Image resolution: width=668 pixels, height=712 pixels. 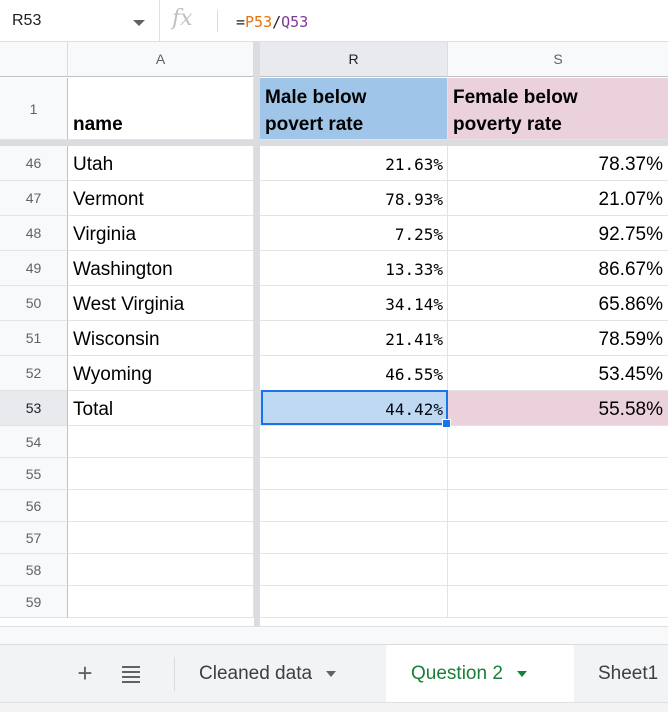 What do you see at coordinates (256, 673) in the screenshot?
I see `tab-label: Cleaned data` at bounding box center [256, 673].